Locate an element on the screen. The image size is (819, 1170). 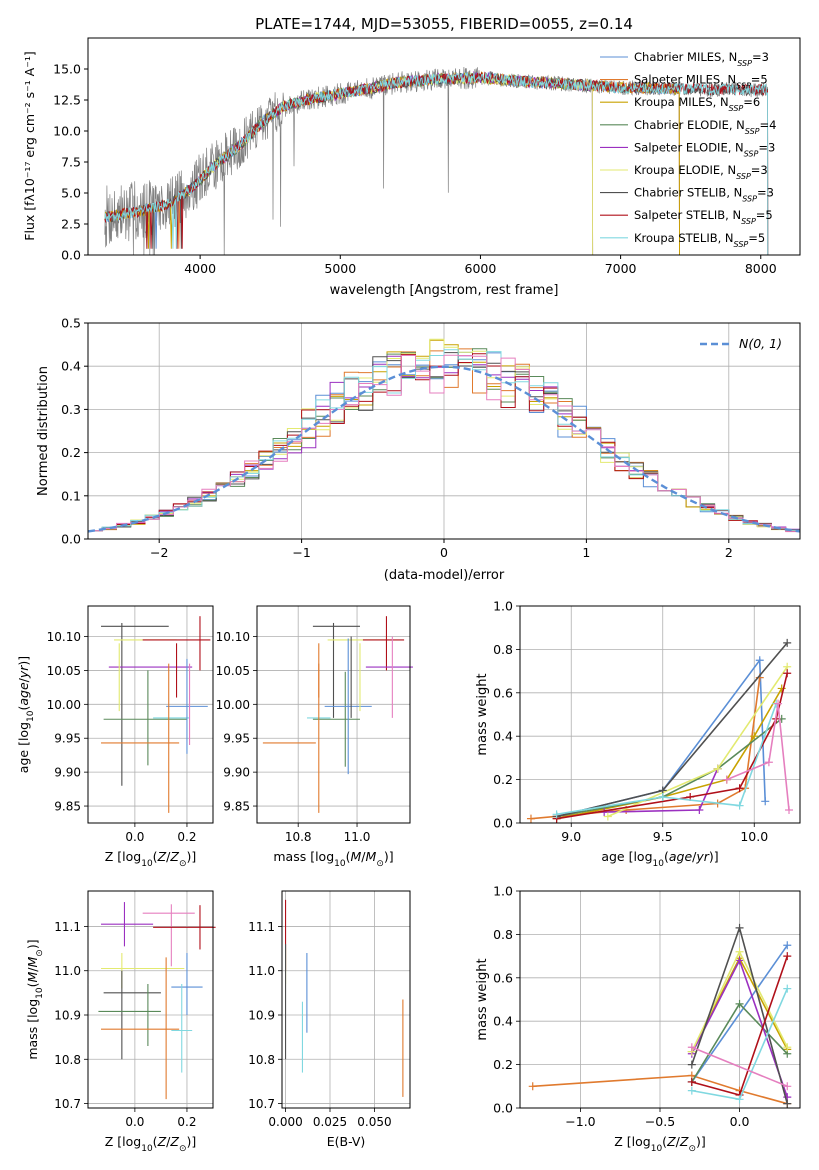
mass-z-panel-ylabel-part: / is located at coordinates (32, 969).